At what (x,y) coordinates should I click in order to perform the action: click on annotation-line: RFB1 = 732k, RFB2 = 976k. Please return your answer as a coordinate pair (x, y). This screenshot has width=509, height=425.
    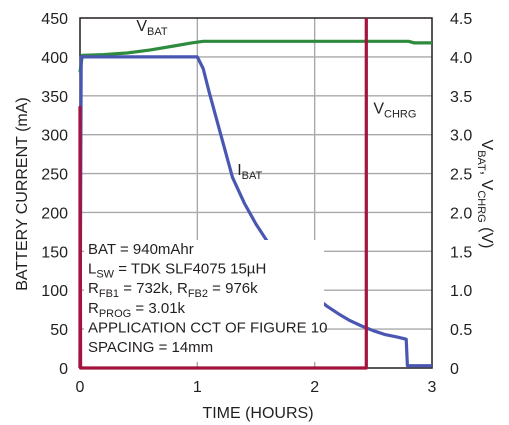
    Looking at the image, I should click on (173, 290).